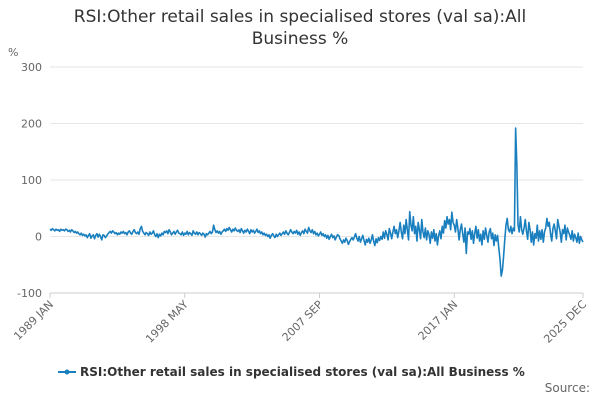 The width and height of the screenshot is (600, 400). I want to click on y-tick-label: 200, so click(31, 124).